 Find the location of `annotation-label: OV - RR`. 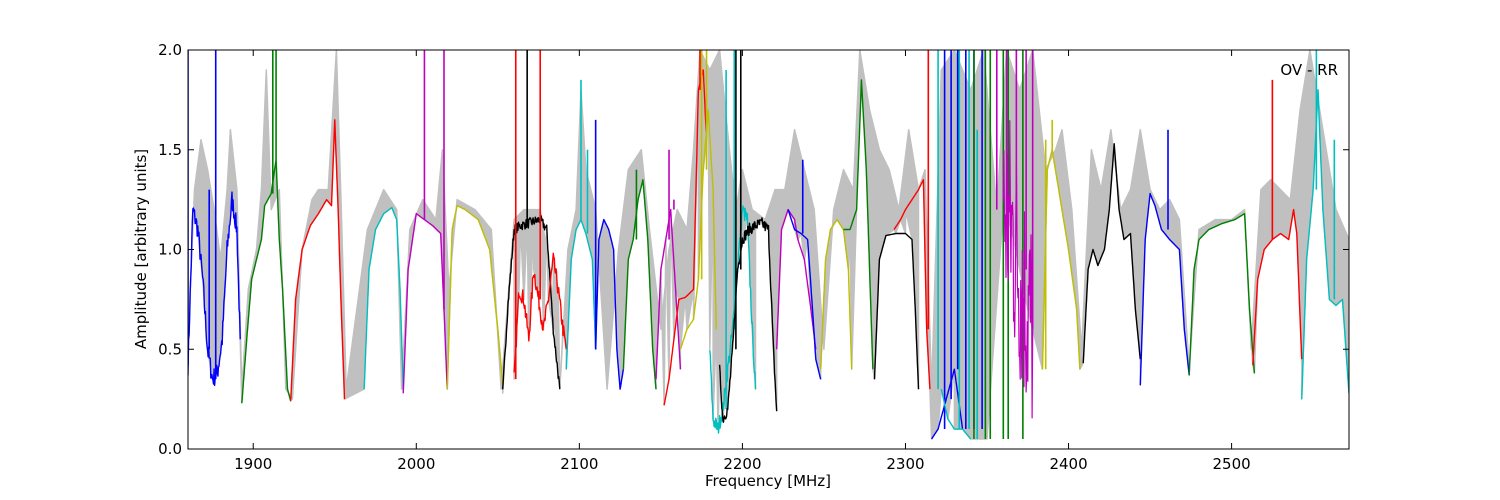

annotation-label: OV - RR is located at coordinates (1309, 70).